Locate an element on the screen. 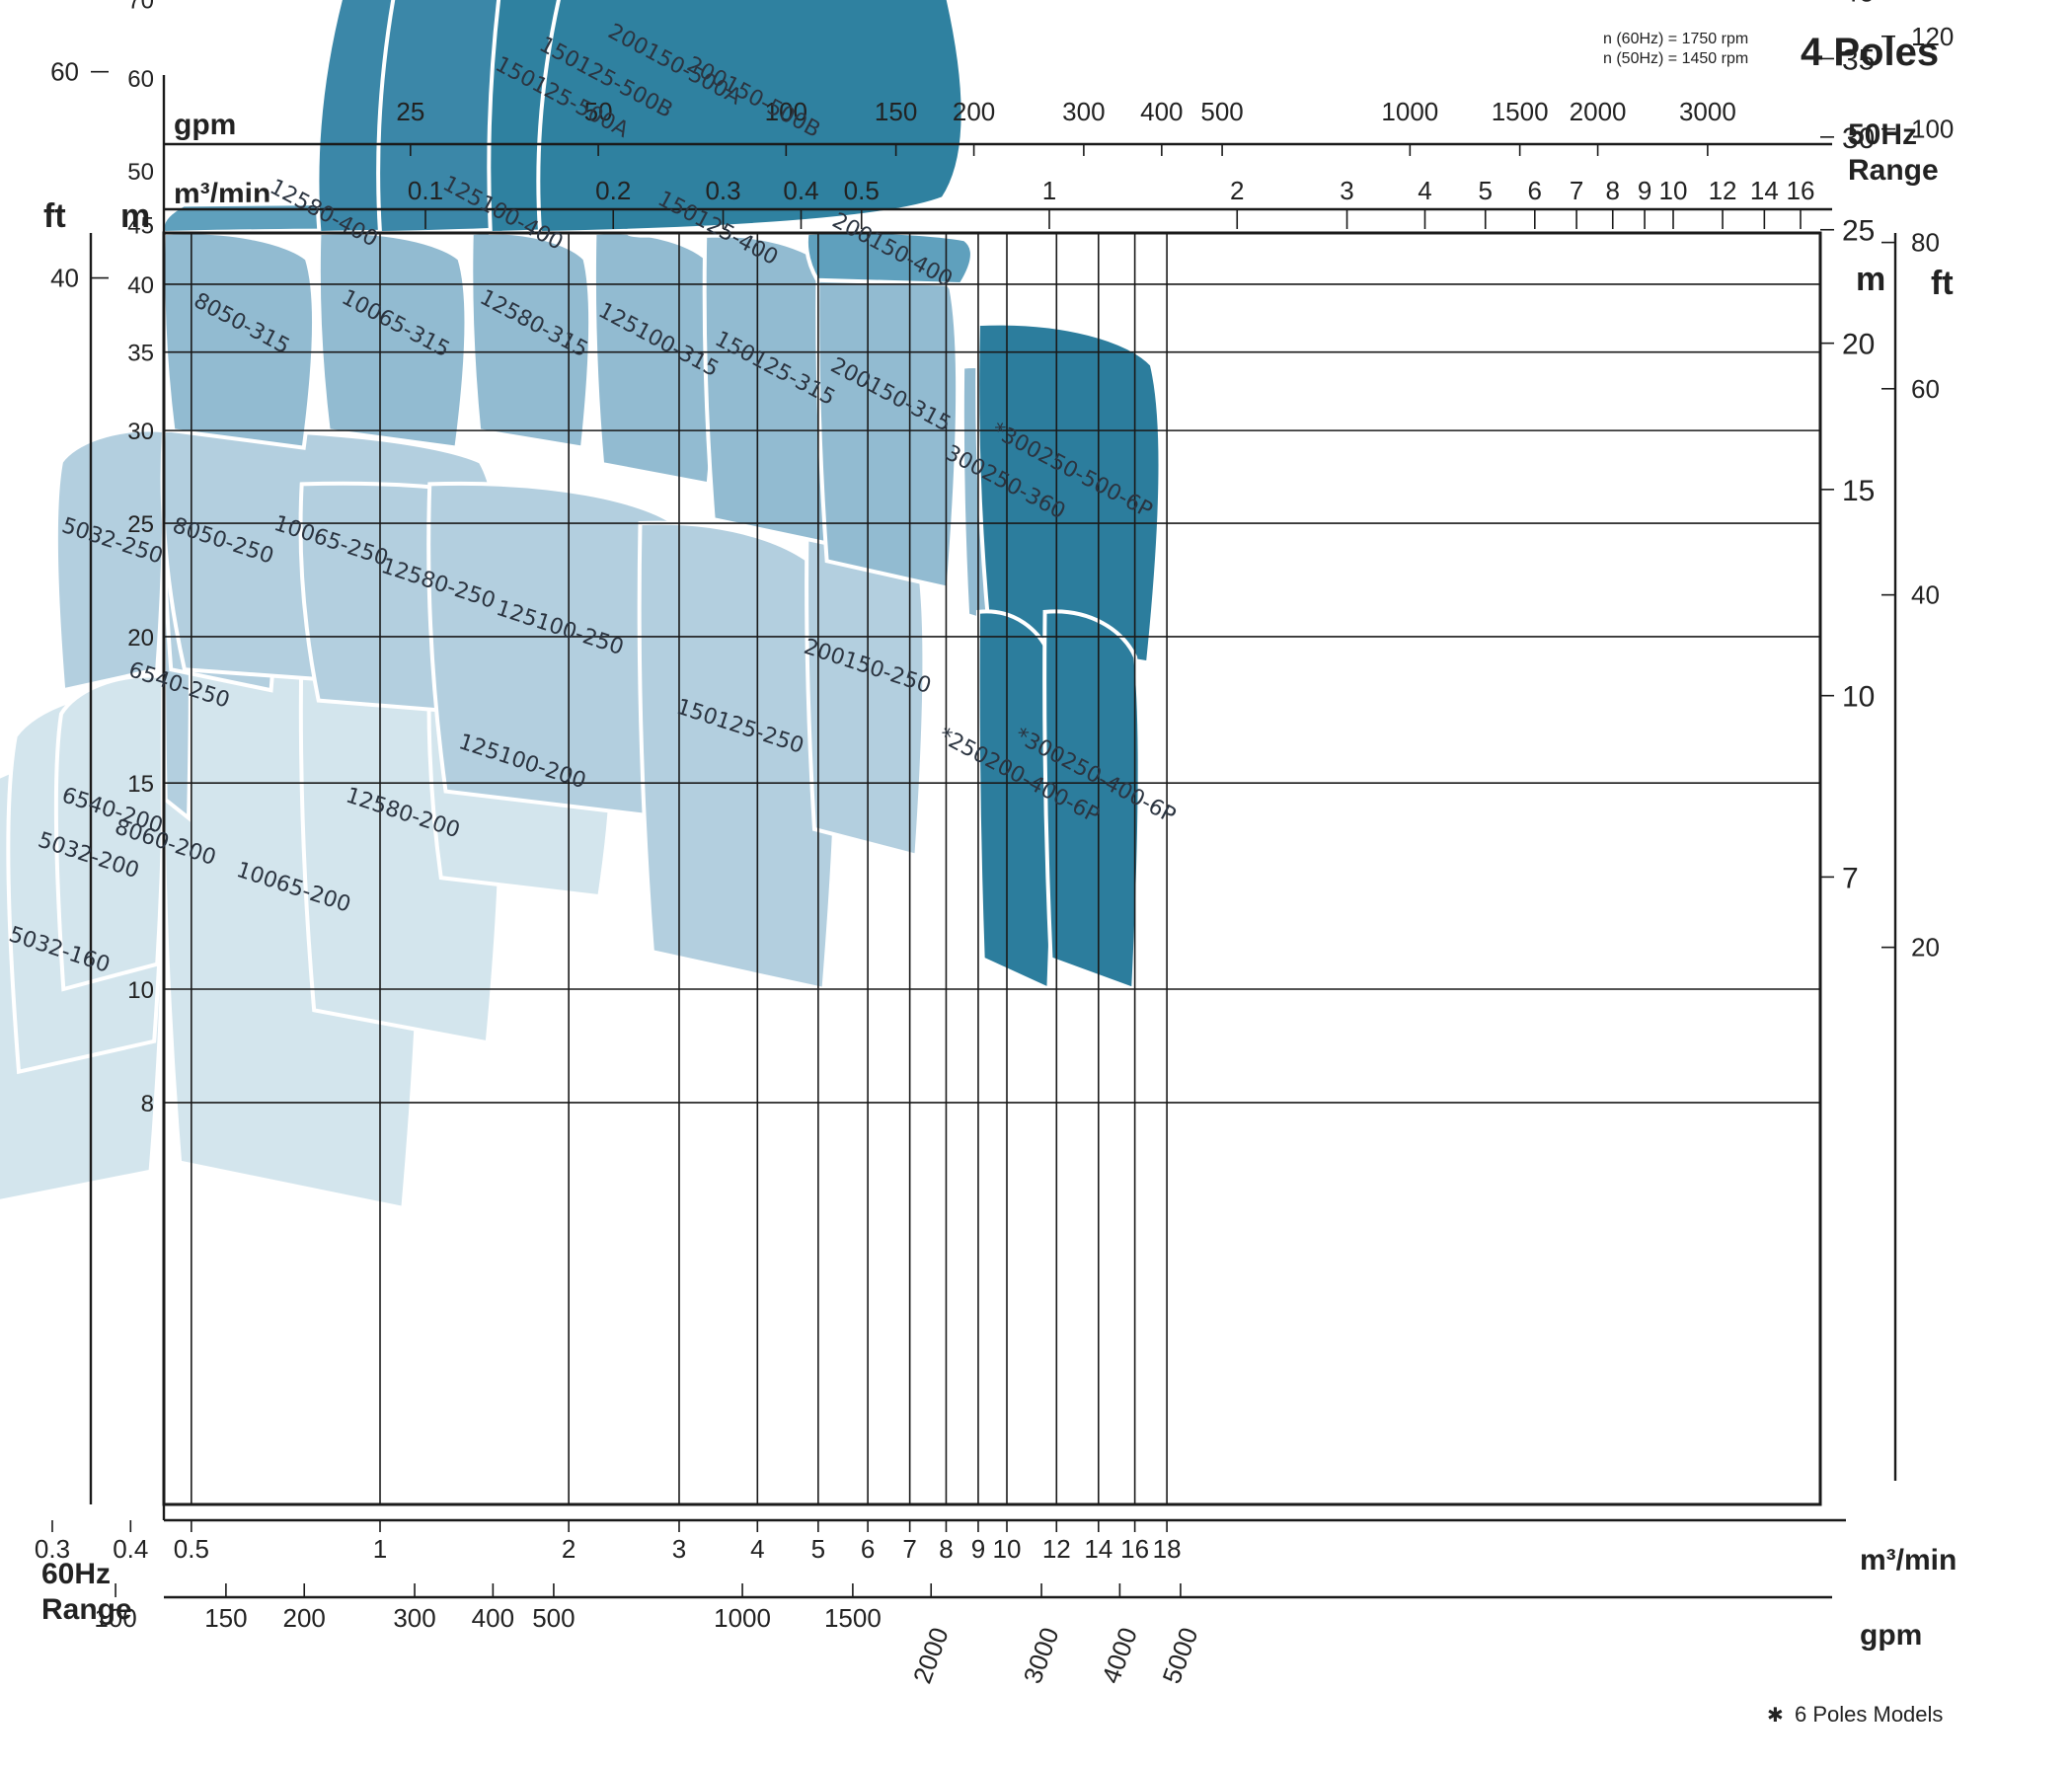 The width and height of the screenshot is (2072, 1769). left-ft-tick-label: 60 is located at coordinates (64, 72).